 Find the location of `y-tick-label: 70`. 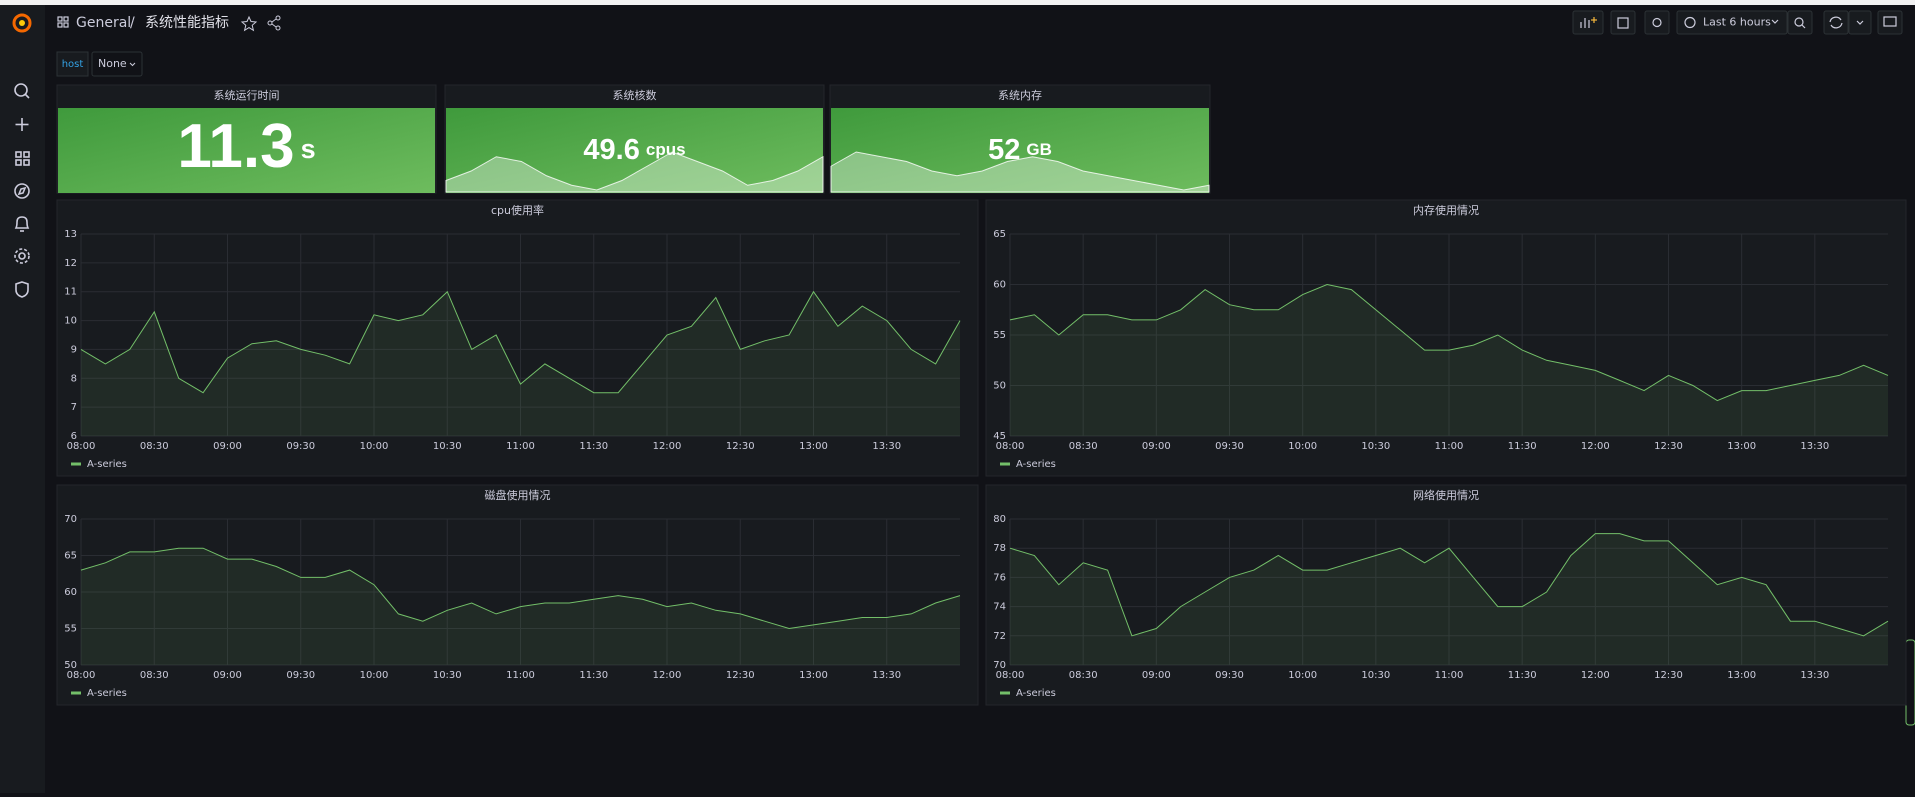

y-tick-label: 70 is located at coordinates (70, 519).